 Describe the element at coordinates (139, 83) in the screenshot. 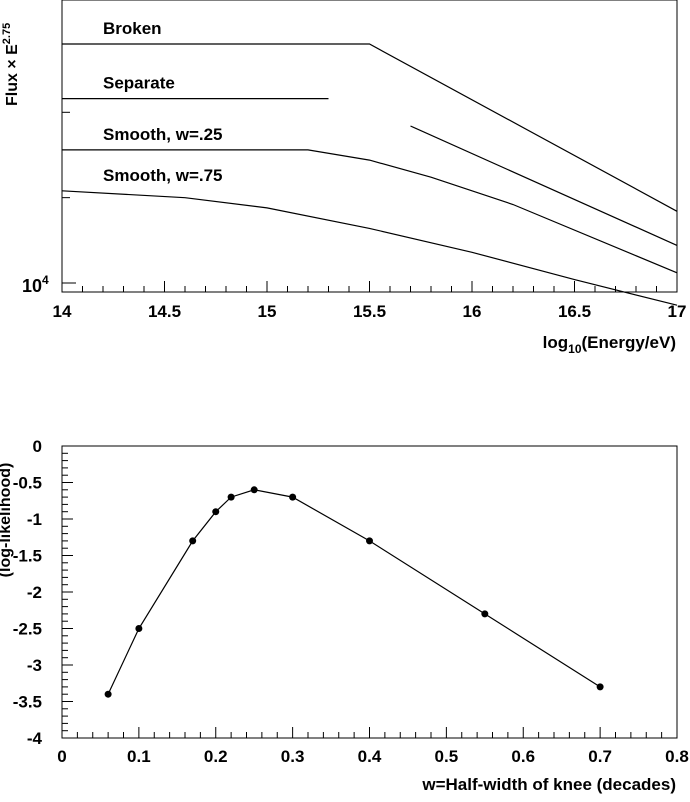

I see `series-label-separate: Separate` at that location.